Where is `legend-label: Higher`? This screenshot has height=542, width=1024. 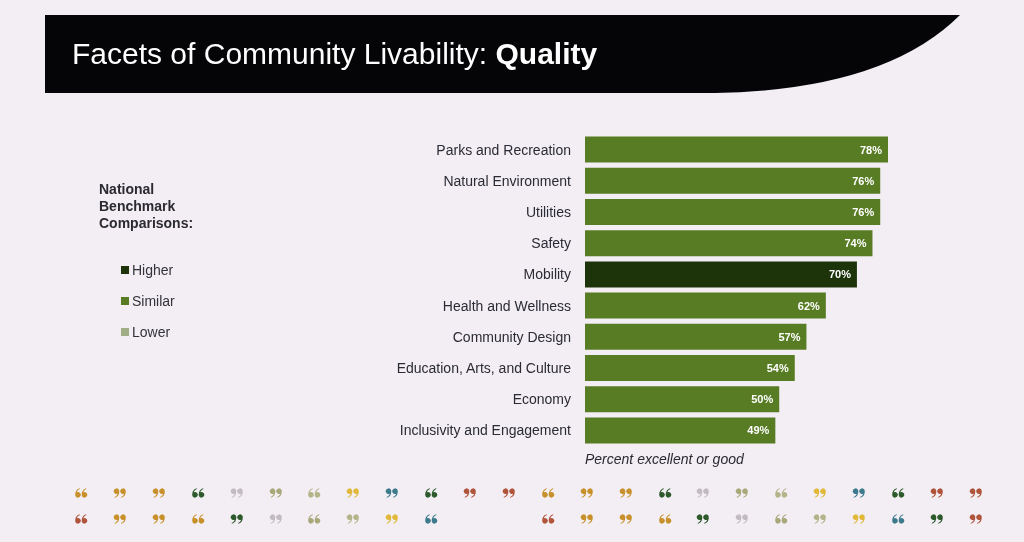 legend-label: Higher is located at coordinates (153, 270).